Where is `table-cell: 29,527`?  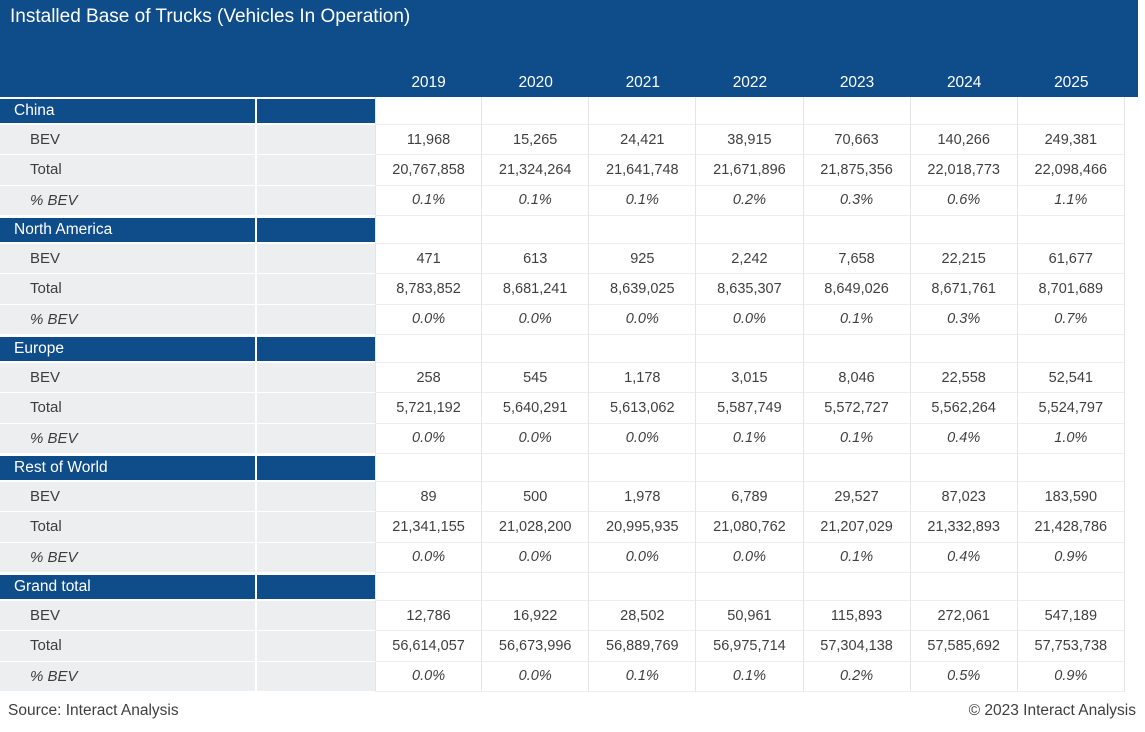
table-cell: 29,527 is located at coordinates (857, 497).